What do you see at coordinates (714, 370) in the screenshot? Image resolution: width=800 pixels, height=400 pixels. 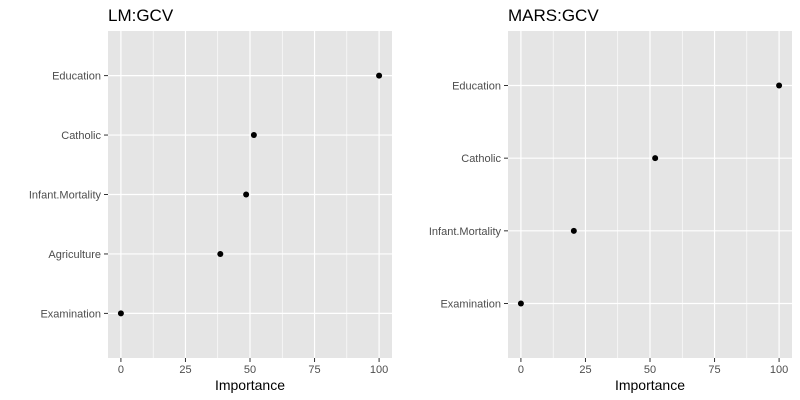 I see `mars-x-tick-label: 75` at bounding box center [714, 370].